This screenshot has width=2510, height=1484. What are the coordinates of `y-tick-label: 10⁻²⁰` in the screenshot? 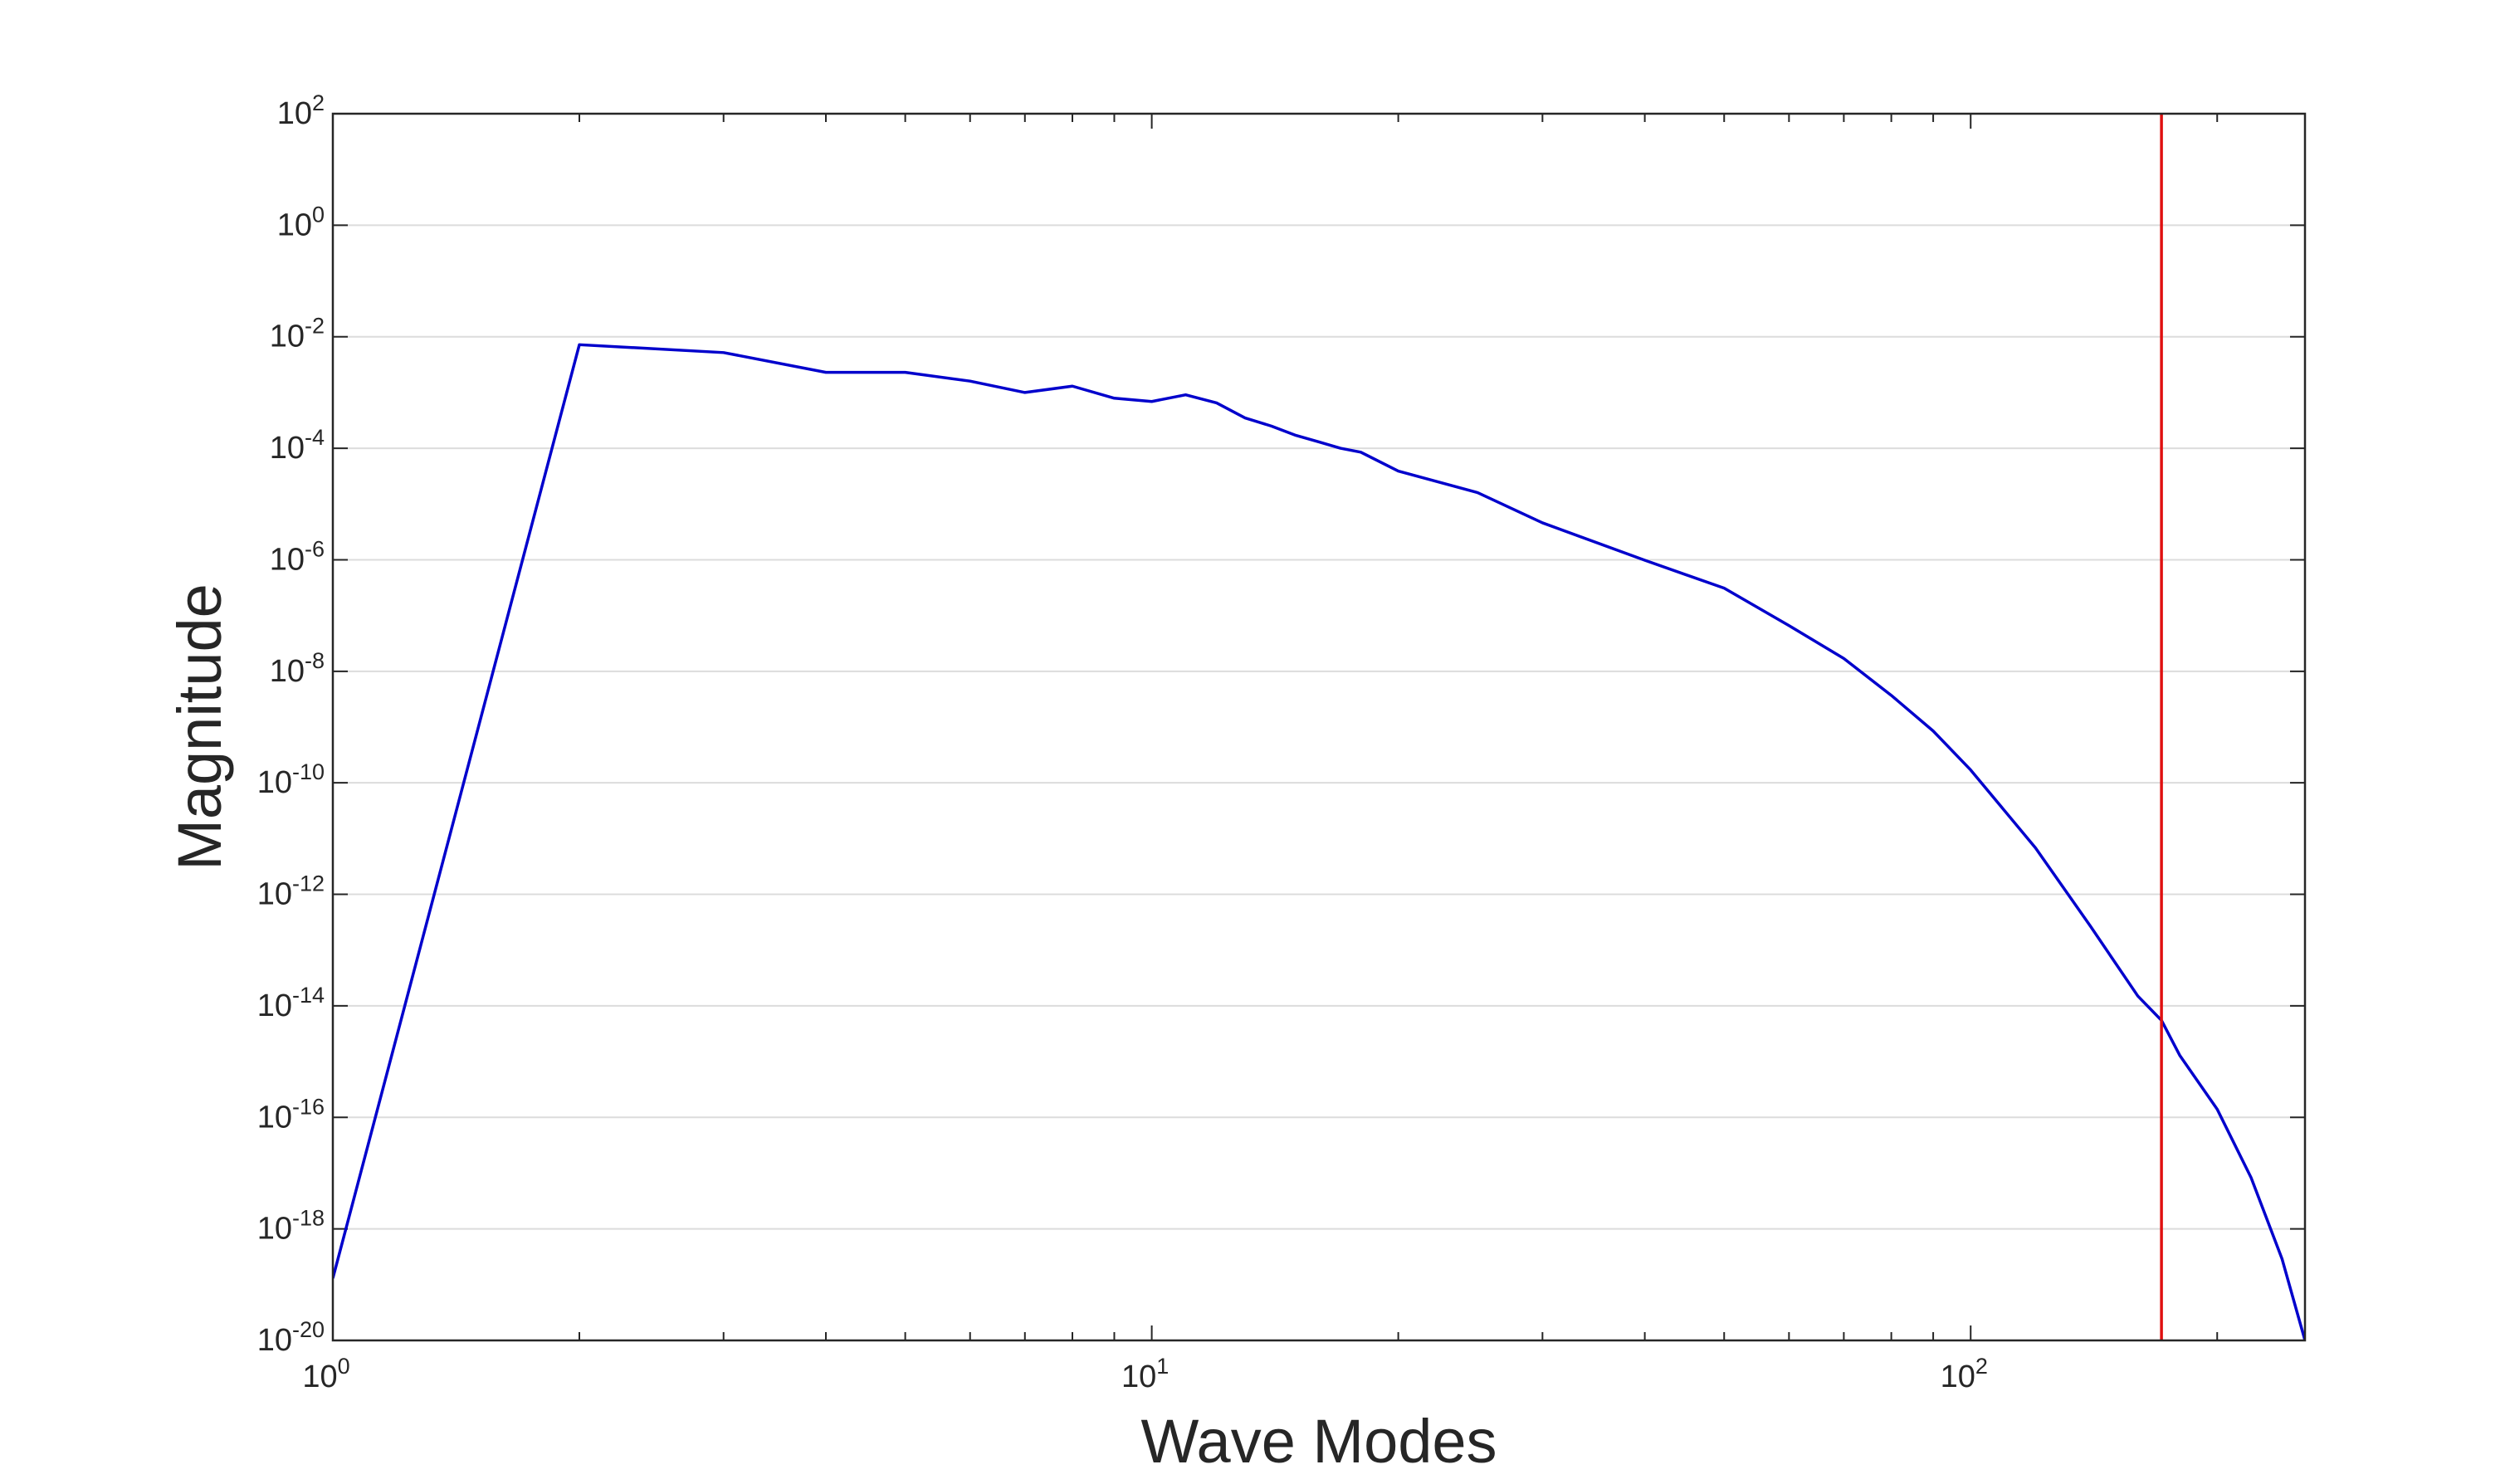 It's located at (291, 1337).